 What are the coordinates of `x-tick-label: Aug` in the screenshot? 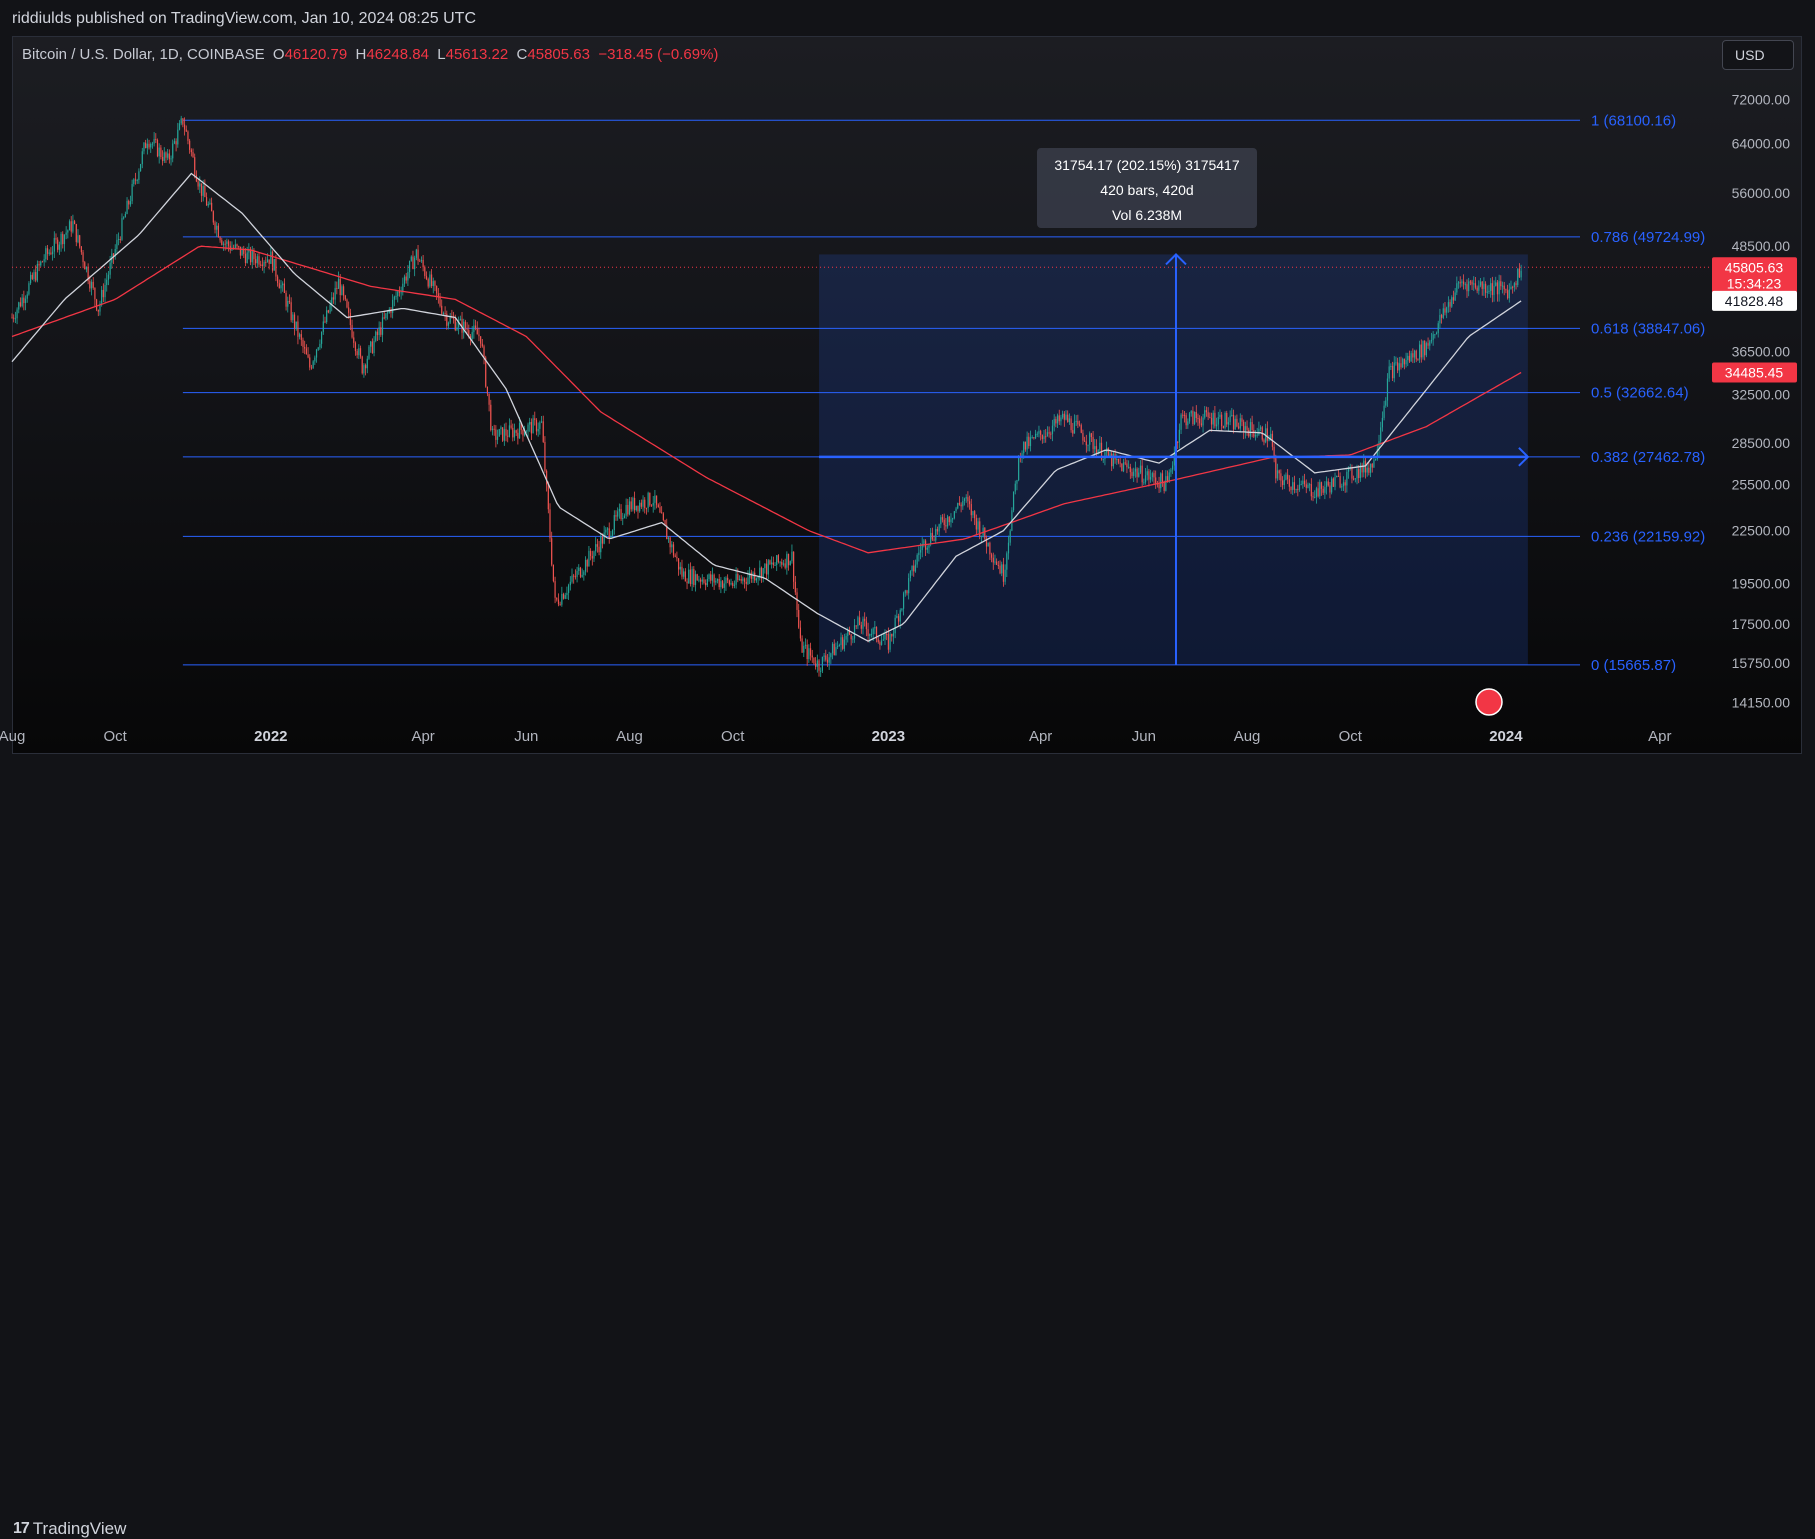 It's located at (12, 736).